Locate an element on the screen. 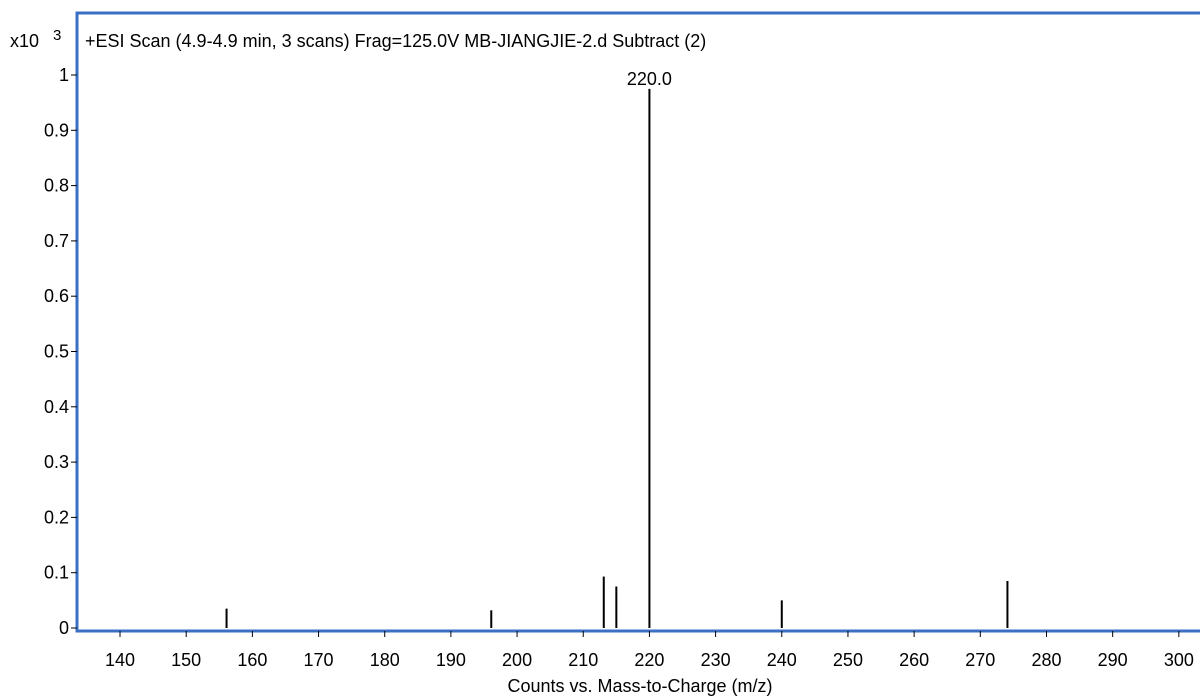 Image resolution: width=1200 pixels, height=697 pixels. y-tick-label: 0.7 is located at coordinates (56, 241).